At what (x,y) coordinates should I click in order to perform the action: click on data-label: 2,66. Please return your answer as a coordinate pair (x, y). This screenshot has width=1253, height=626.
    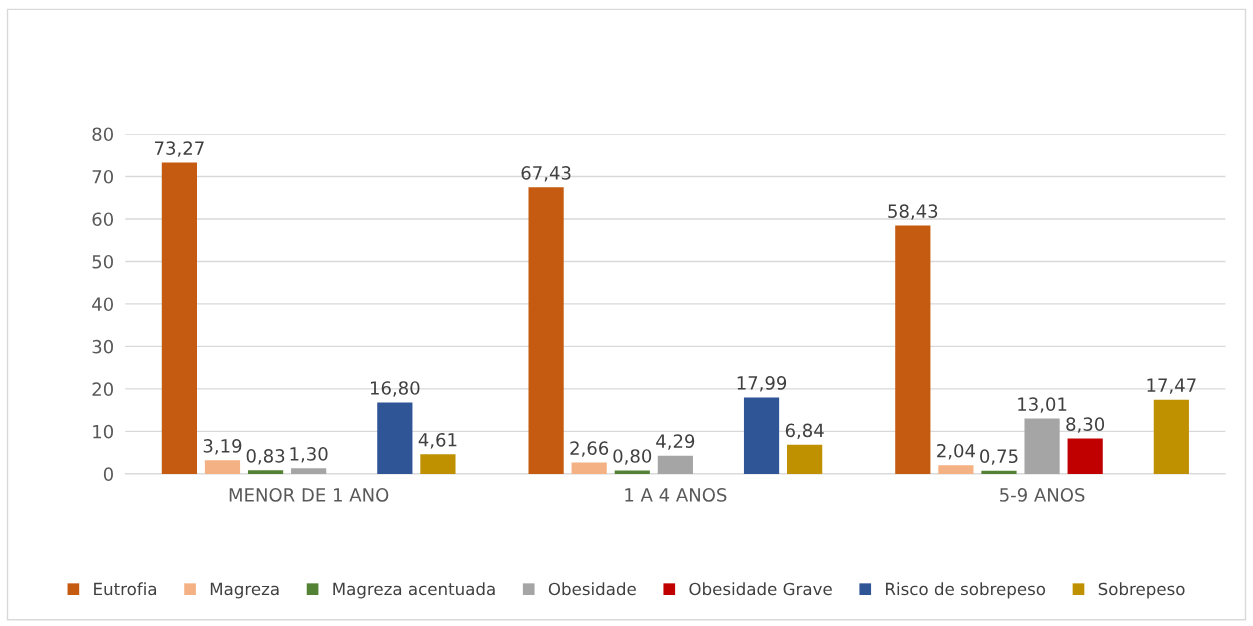
    Looking at the image, I should click on (589, 449).